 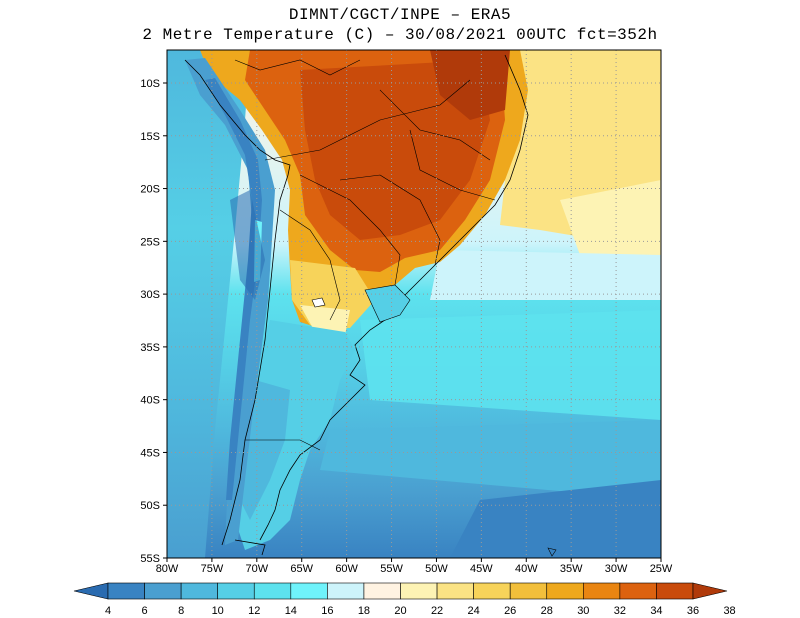 What do you see at coordinates (254, 611) in the screenshot?
I see `colorbar-label: 12` at bounding box center [254, 611].